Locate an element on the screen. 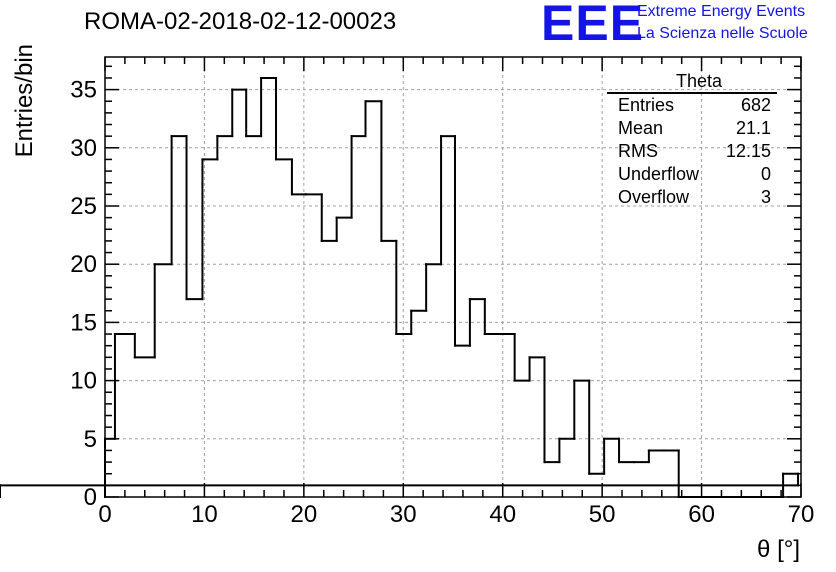 This screenshot has width=836, height=572. stats-row-overflow: Overflow 3 is located at coordinates (692, 197).